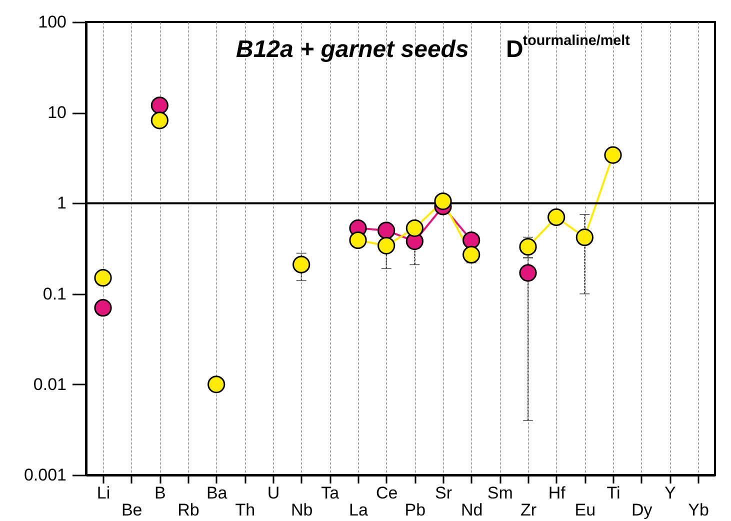 The height and width of the screenshot is (521, 731). Describe the element at coordinates (613, 493) in the screenshot. I see `x-tick-label: Ti` at that location.